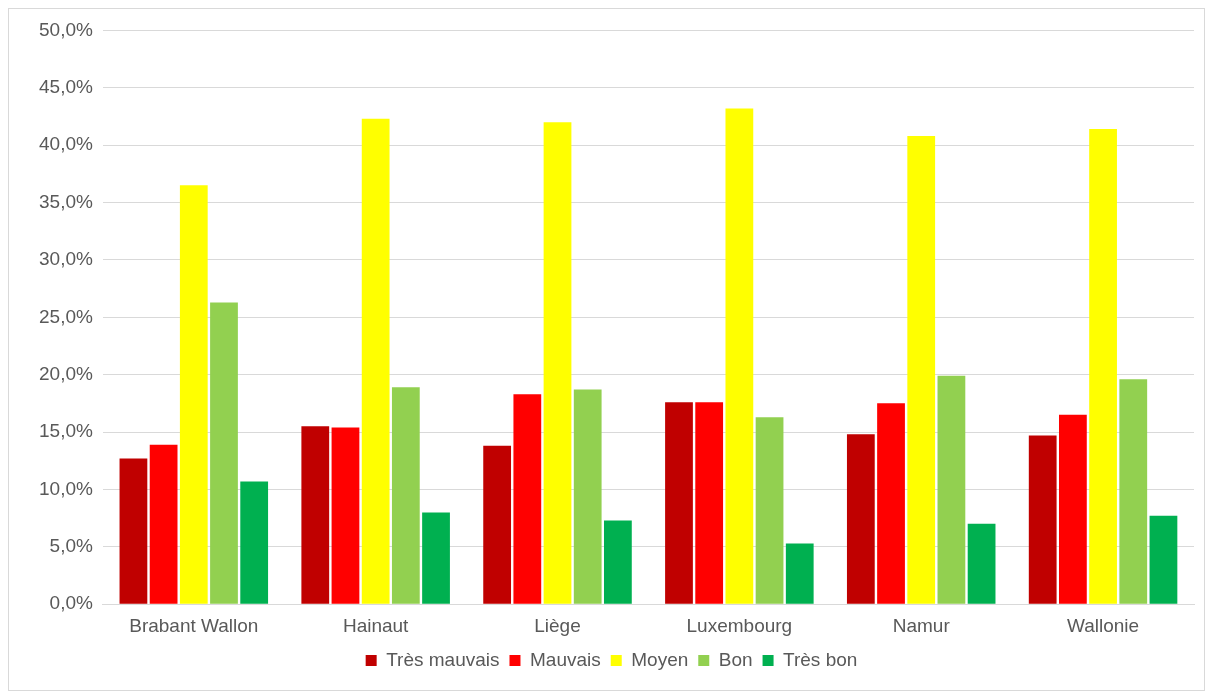  Describe the element at coordinates (71, 603) in the screenshot. I see `y-tick-label: 0,0%` at that location.